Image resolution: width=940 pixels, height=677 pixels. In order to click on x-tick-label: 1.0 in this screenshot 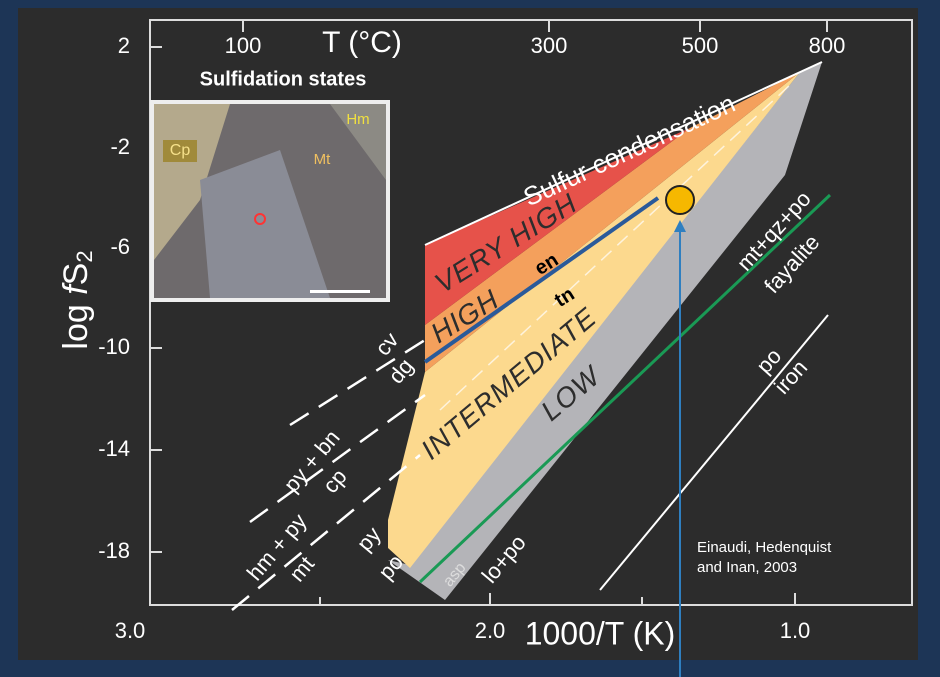, I will do `click(795, 630)`.